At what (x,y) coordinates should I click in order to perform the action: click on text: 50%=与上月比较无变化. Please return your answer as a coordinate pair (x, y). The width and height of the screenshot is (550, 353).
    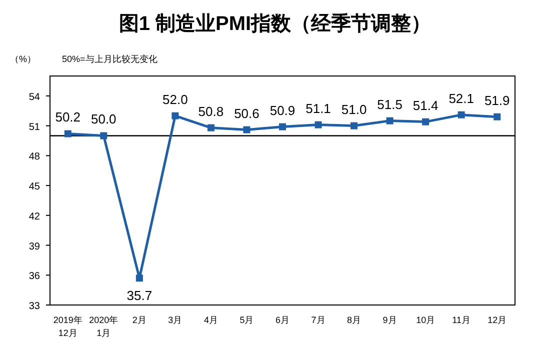
    Looking at the image, I should click on (110, 59).